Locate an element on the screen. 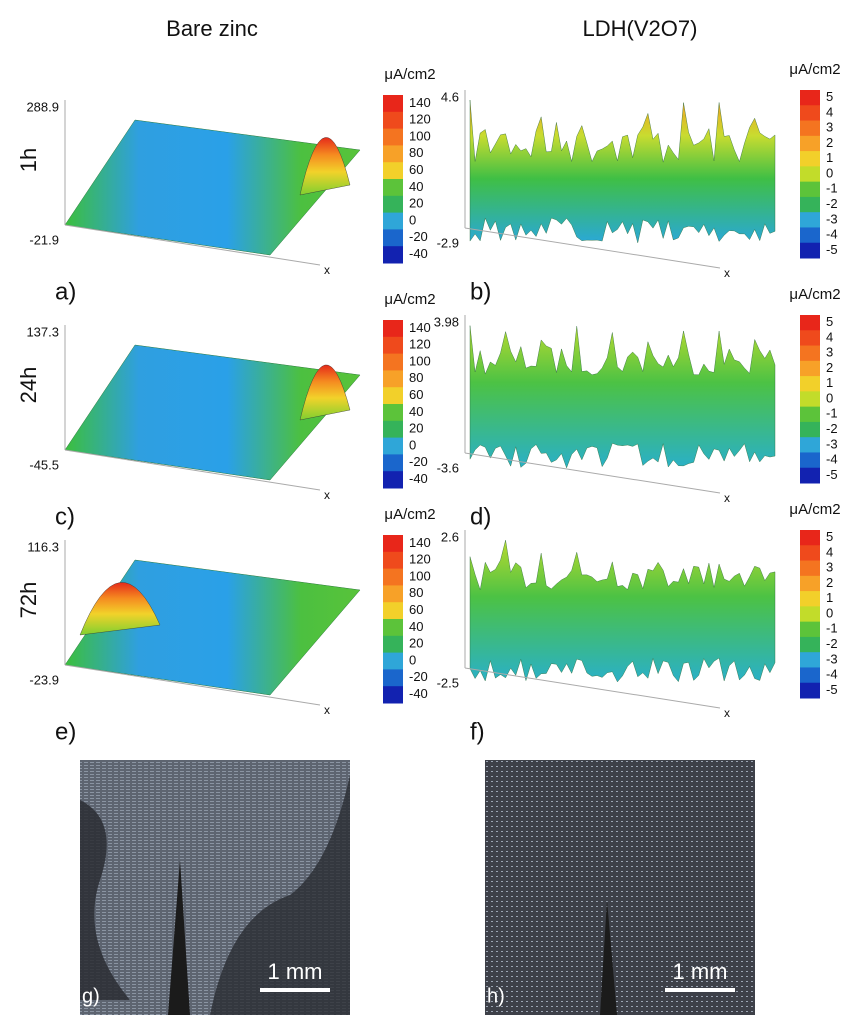 This screenshot has width=848, height=1019. colorbar-tick-label: -1 is located at coordinates (832, 413).